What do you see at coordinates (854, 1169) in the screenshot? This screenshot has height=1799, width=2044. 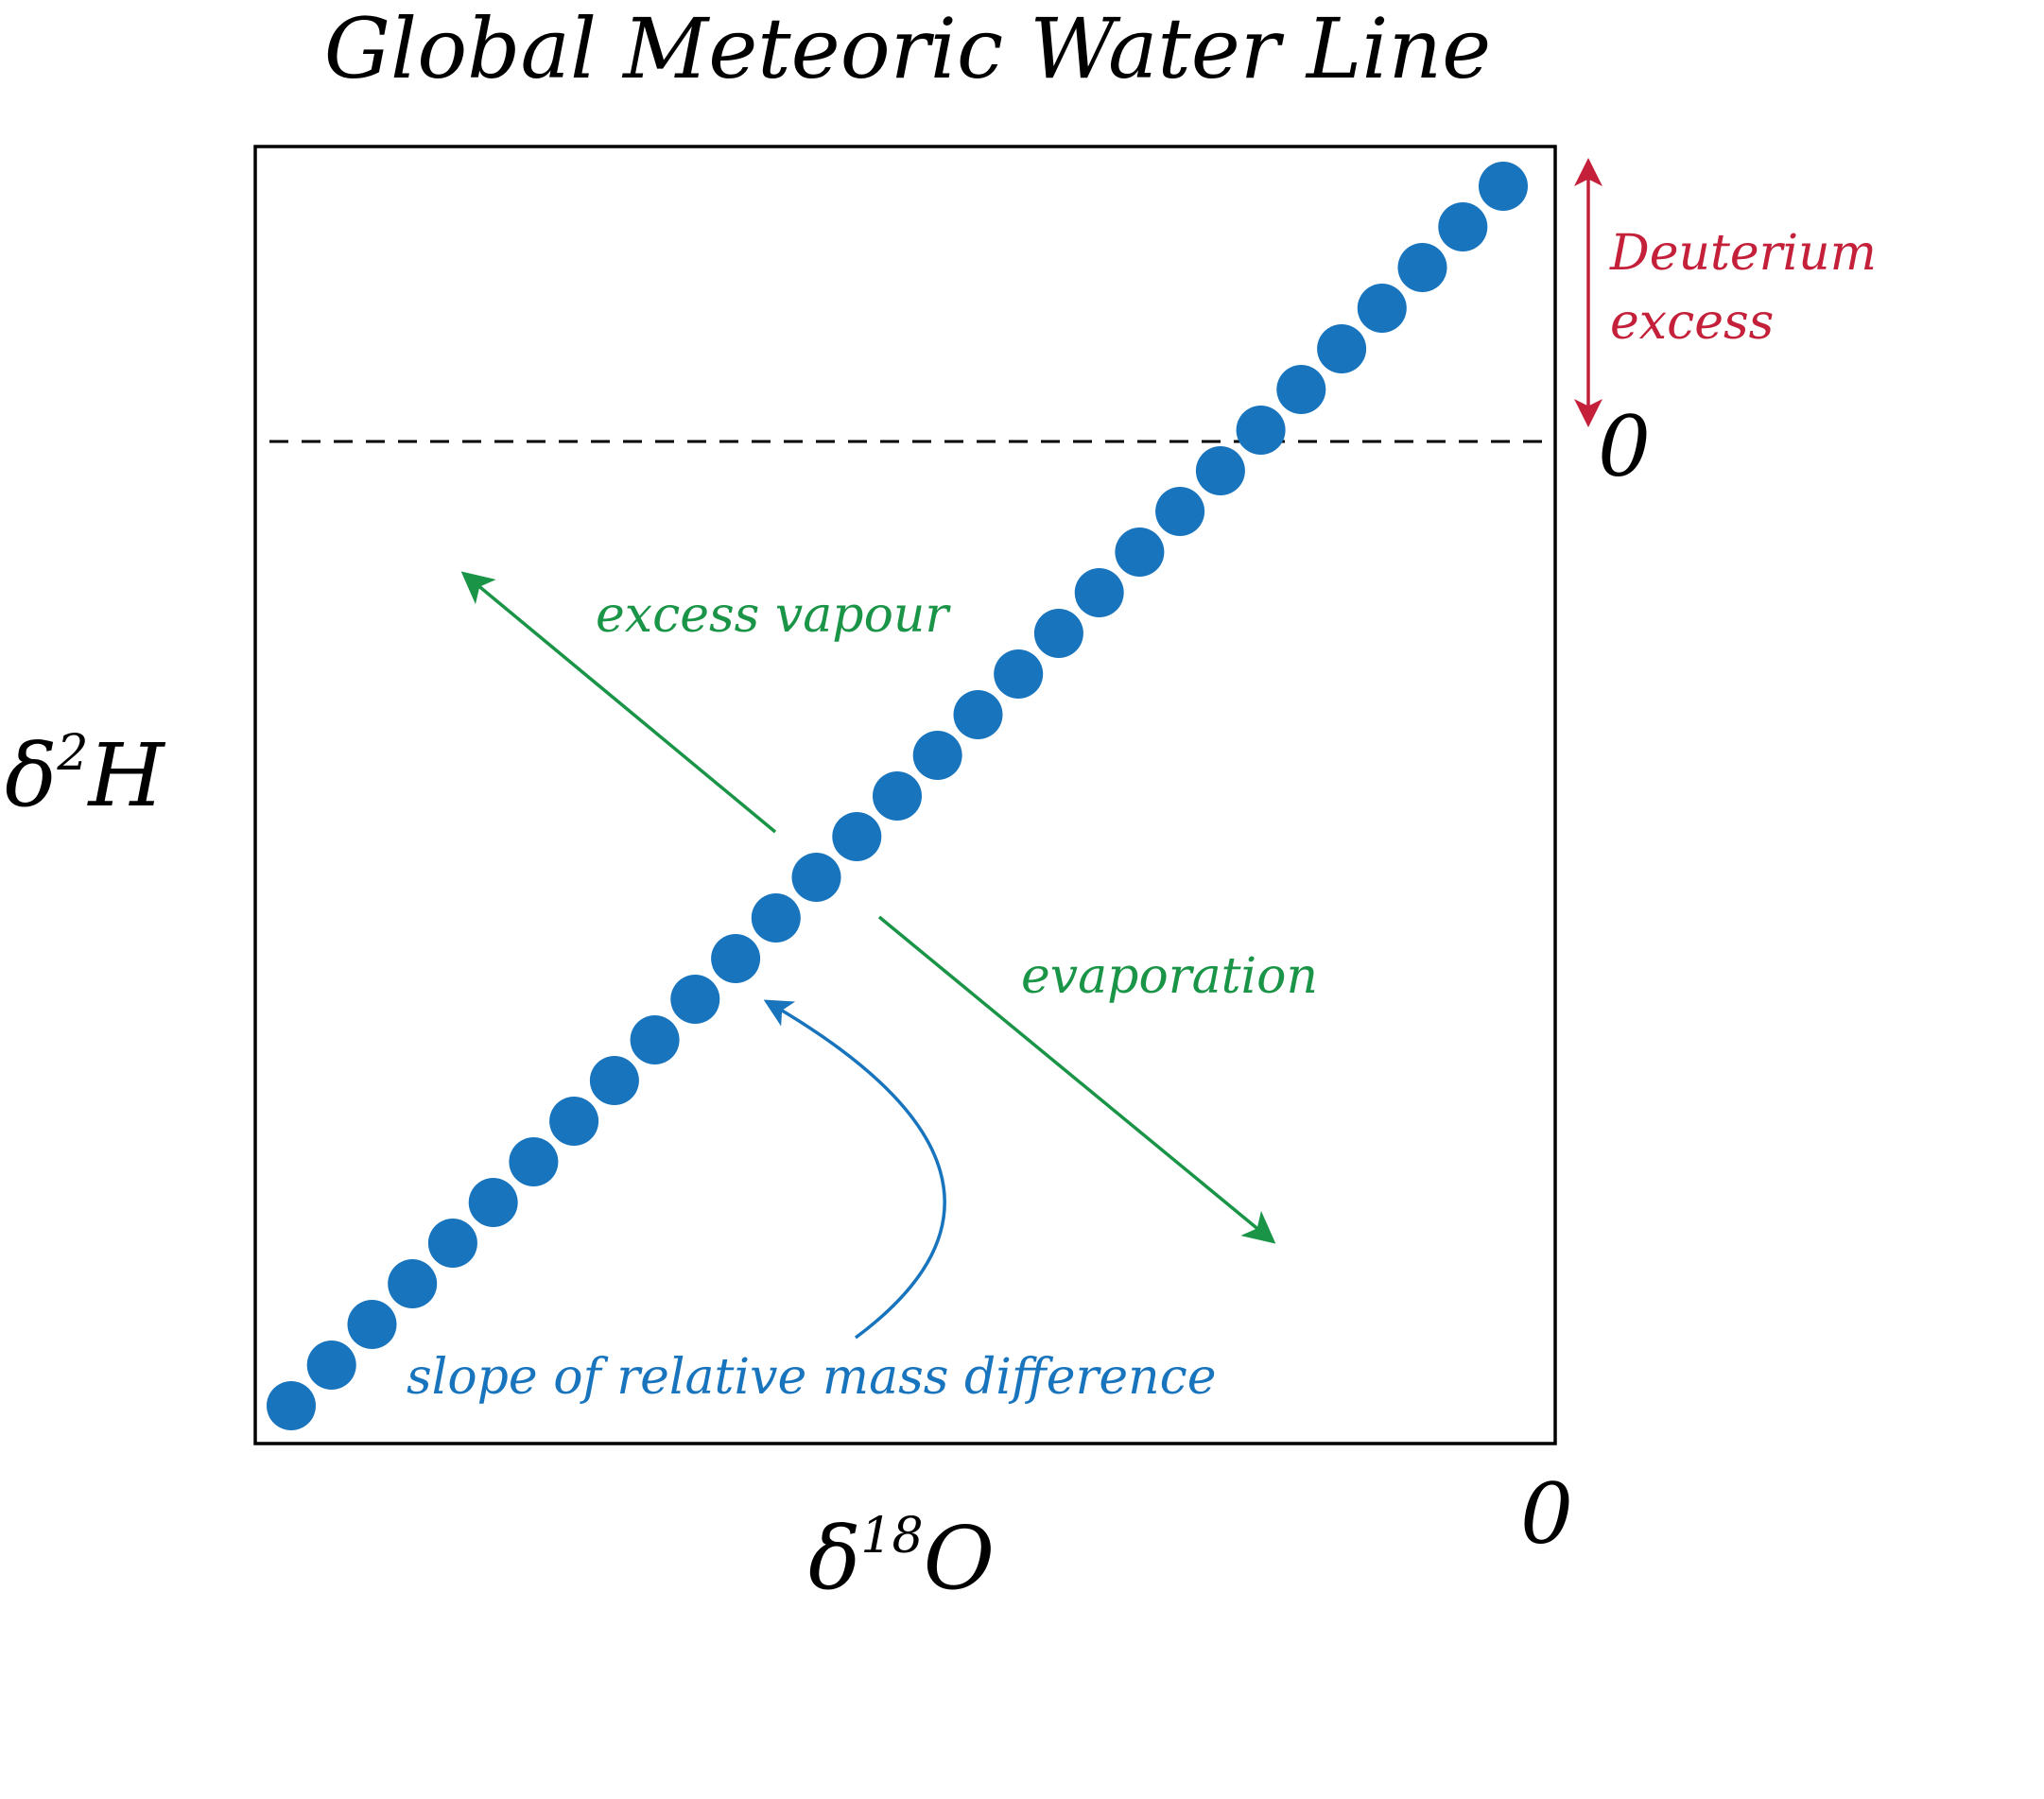 I see `slope-curved-arrow` at bounding box center [854, 1169].